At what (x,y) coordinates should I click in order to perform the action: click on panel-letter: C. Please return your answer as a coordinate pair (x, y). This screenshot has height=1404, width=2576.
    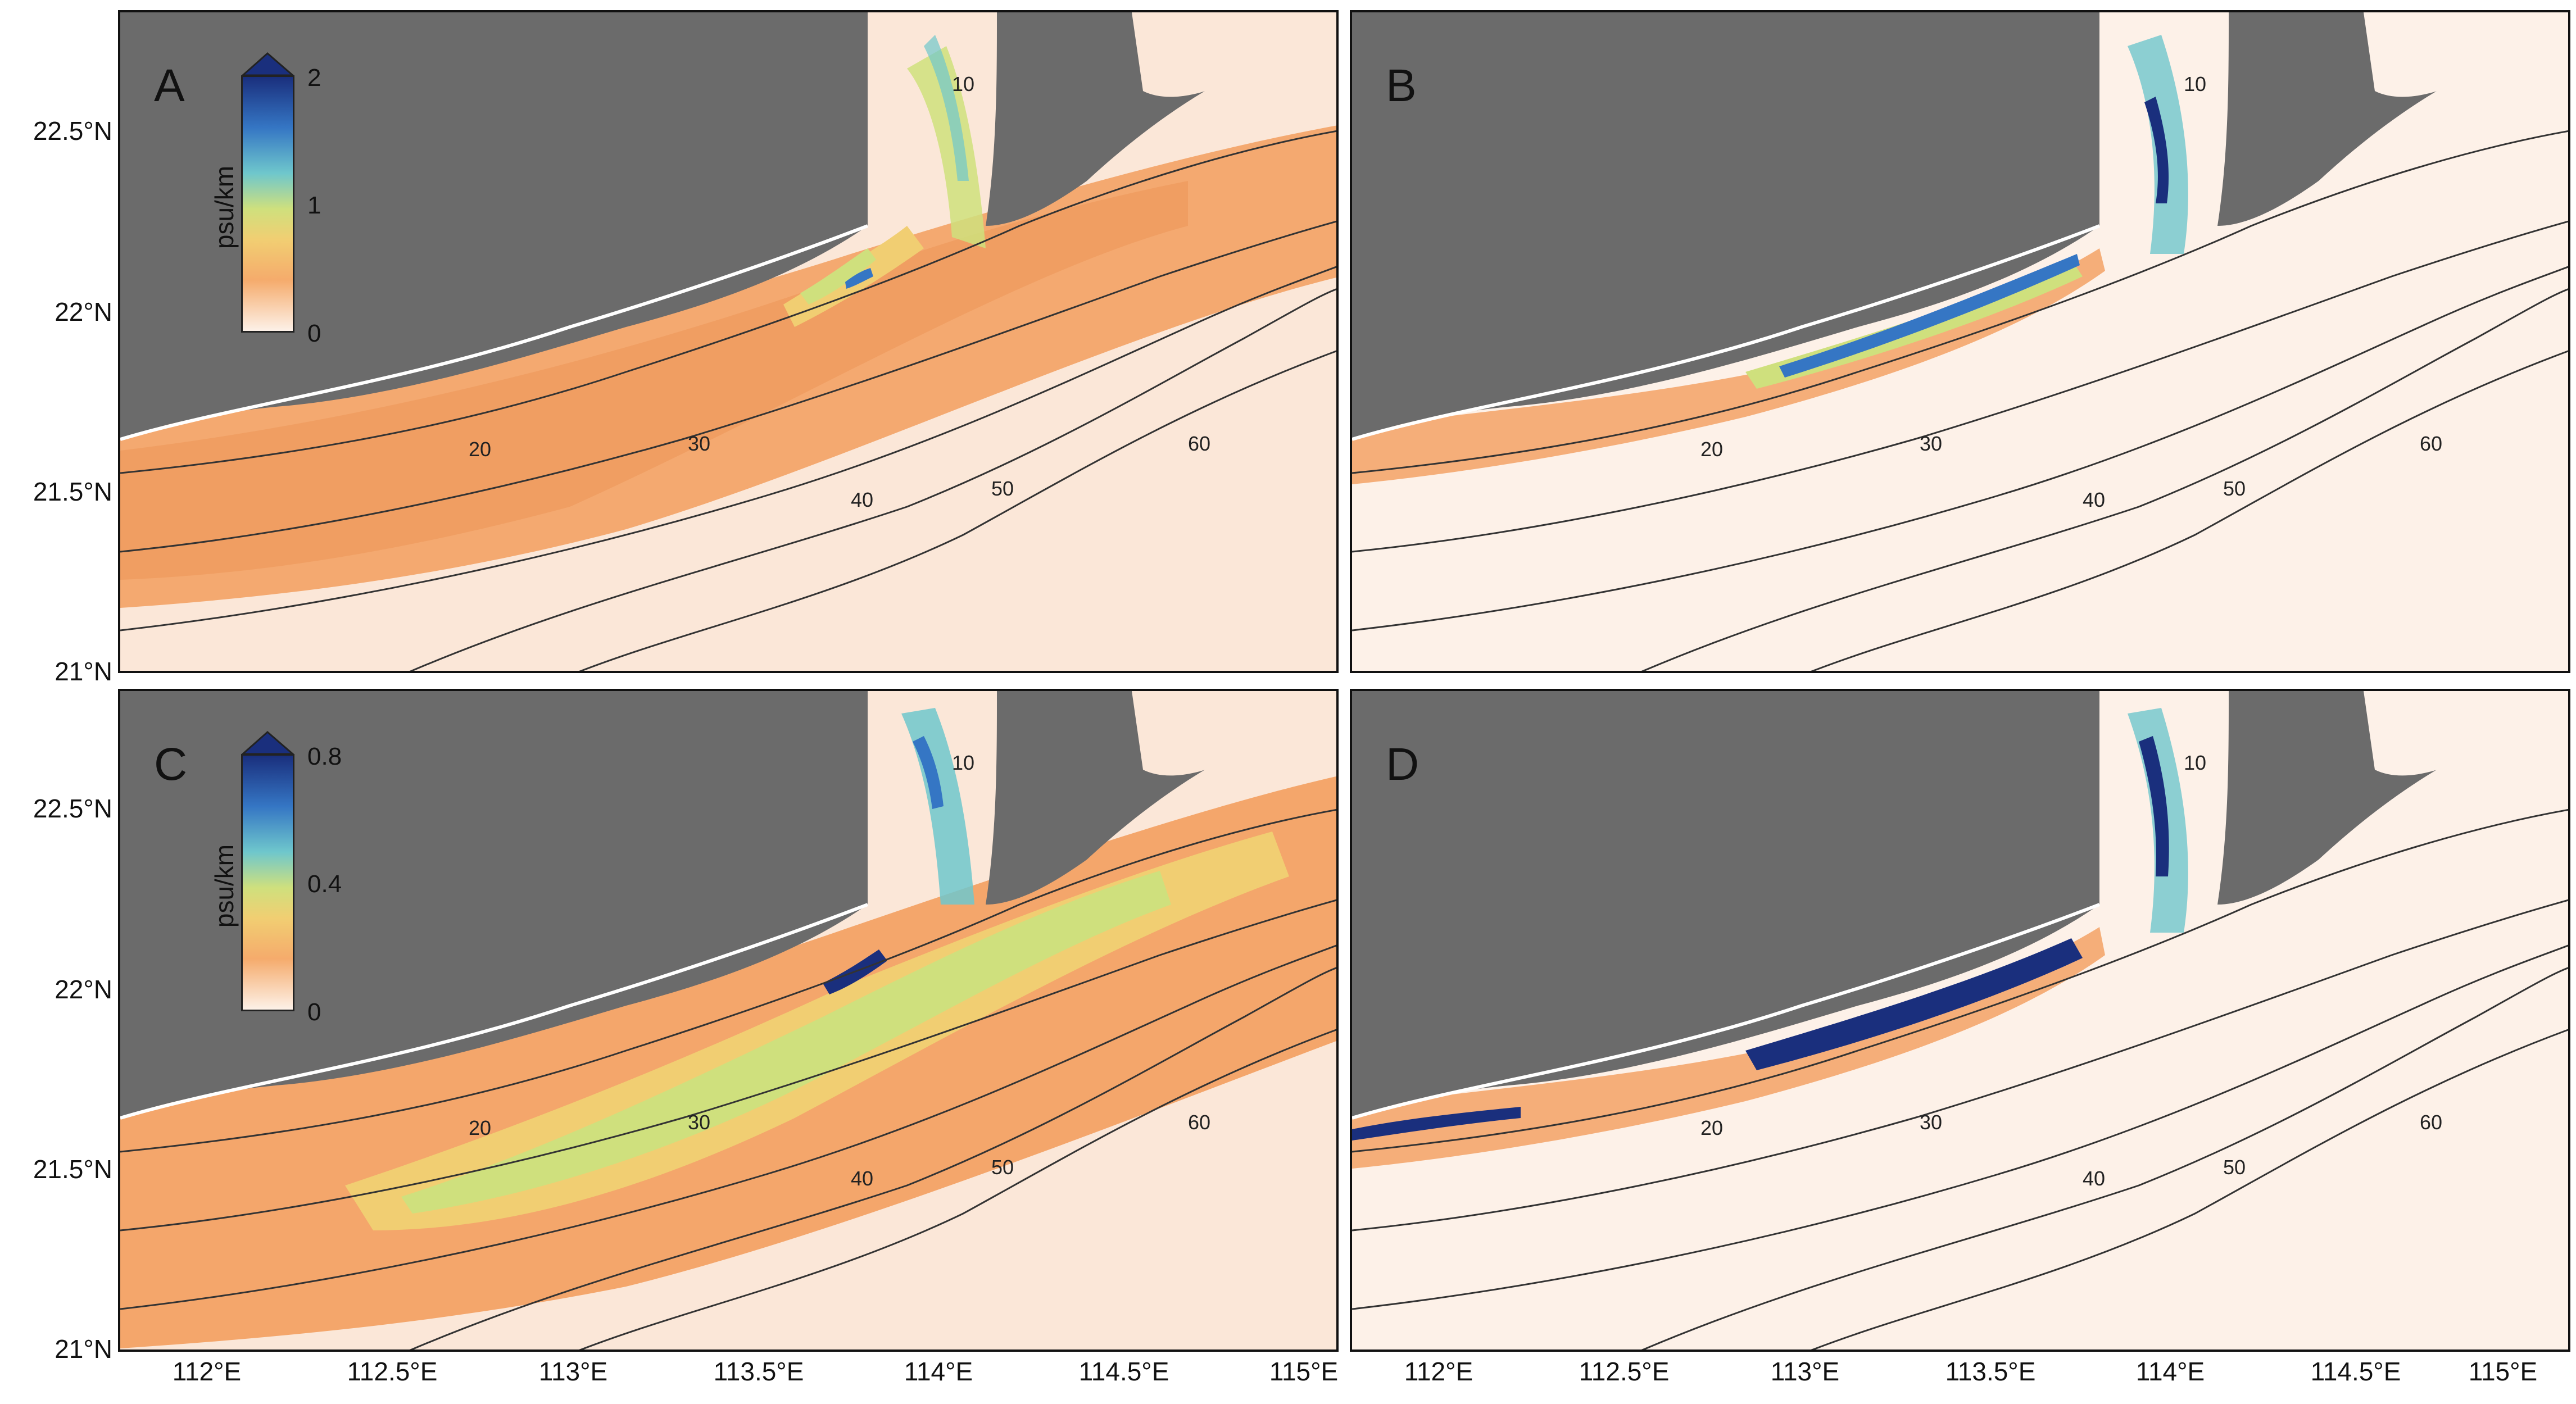
    Looking at the image, I should click on (171, 764).